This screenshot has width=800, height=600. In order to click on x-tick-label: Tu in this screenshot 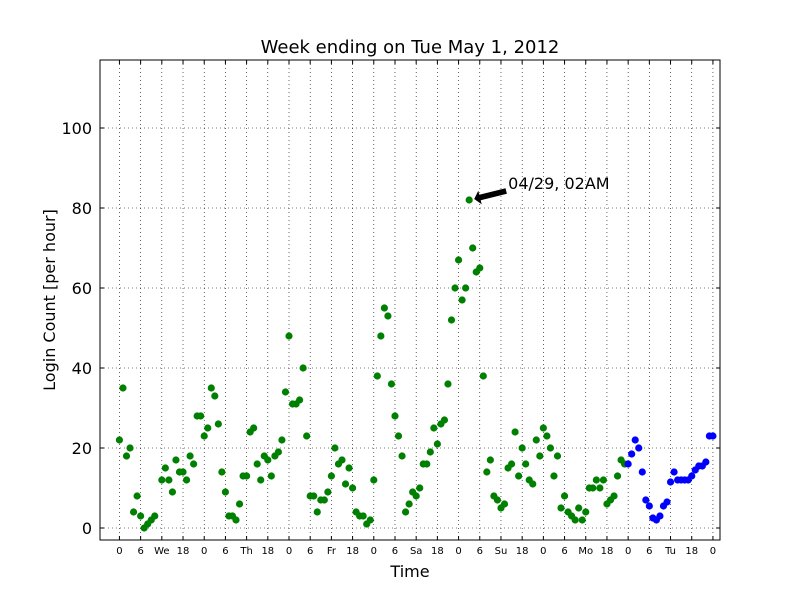, I will do `click(670, 551)`.